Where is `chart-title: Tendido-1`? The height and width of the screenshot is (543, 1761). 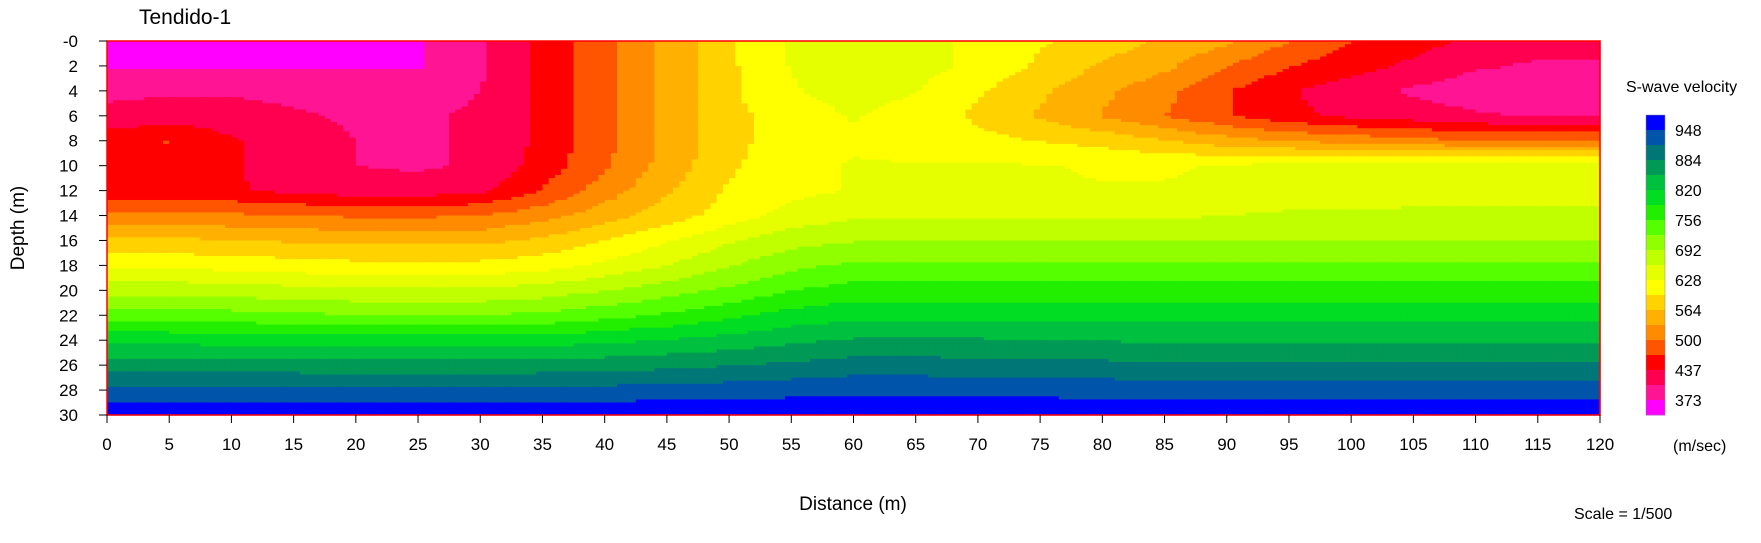
chart-title: Tendido-1 is located at coordinates (185, 17).